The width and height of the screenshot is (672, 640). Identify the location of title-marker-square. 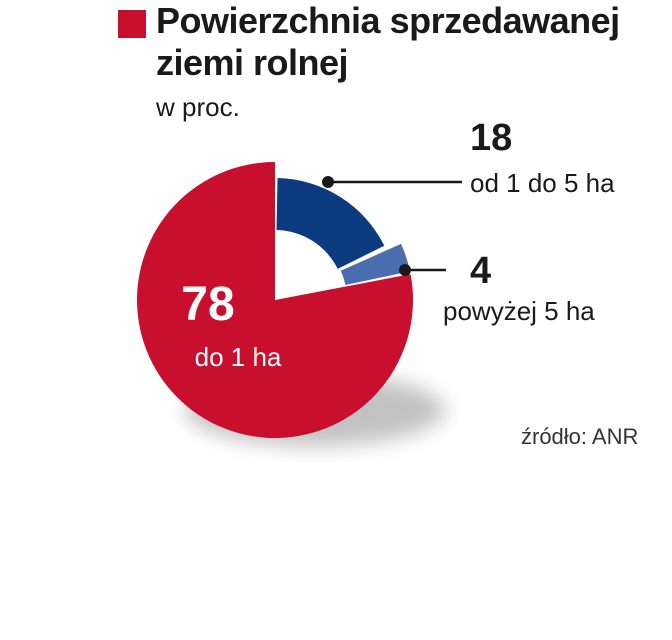
(132, 24).